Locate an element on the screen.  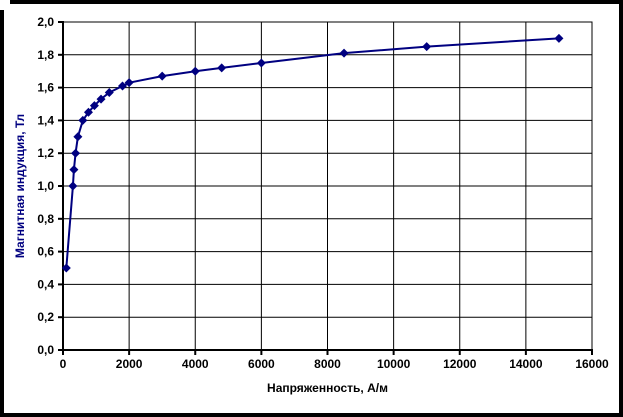
y-tick-label: 1,2 is located at coordinates (45, 153).